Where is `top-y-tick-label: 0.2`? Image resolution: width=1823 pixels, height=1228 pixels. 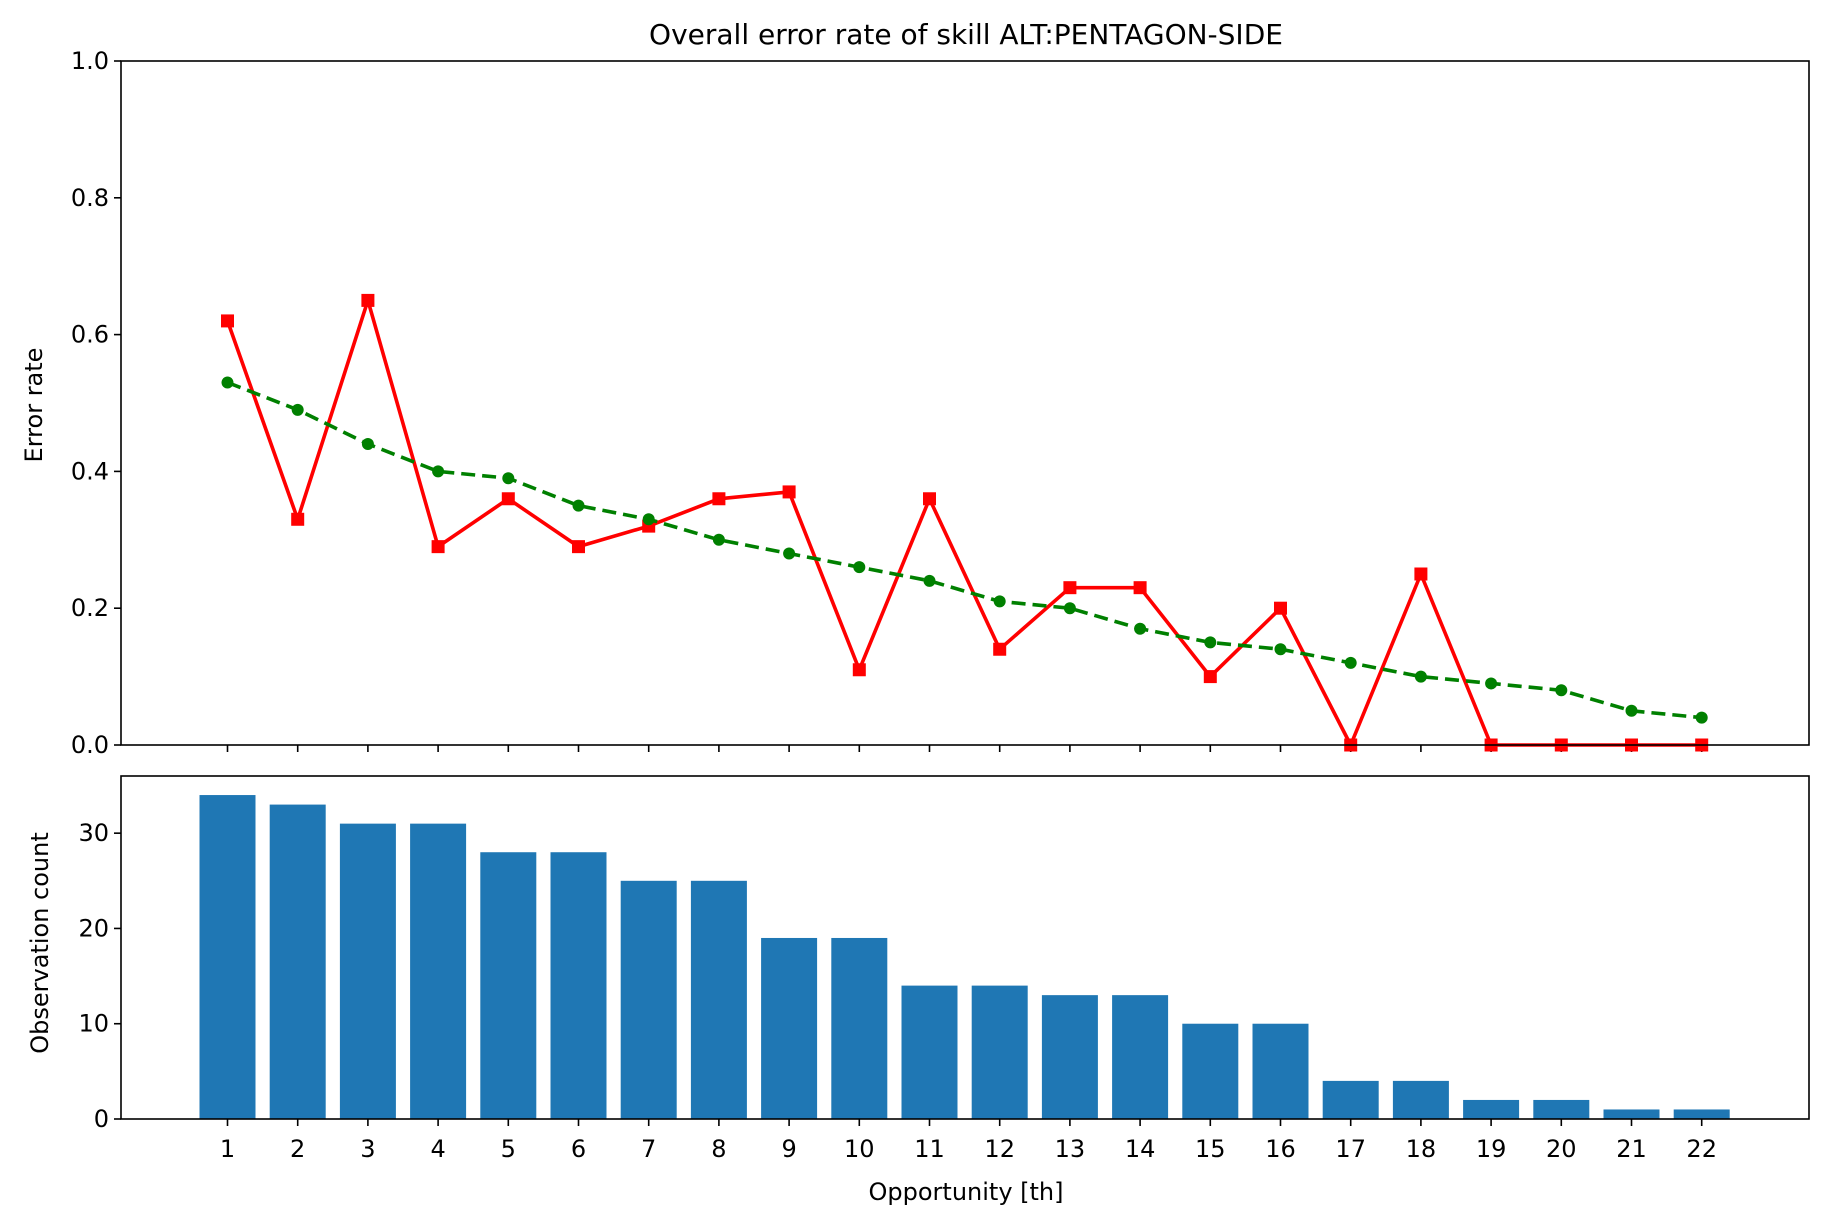
top-y-tick-label: 0.2 is located at coordinates (90, 608).